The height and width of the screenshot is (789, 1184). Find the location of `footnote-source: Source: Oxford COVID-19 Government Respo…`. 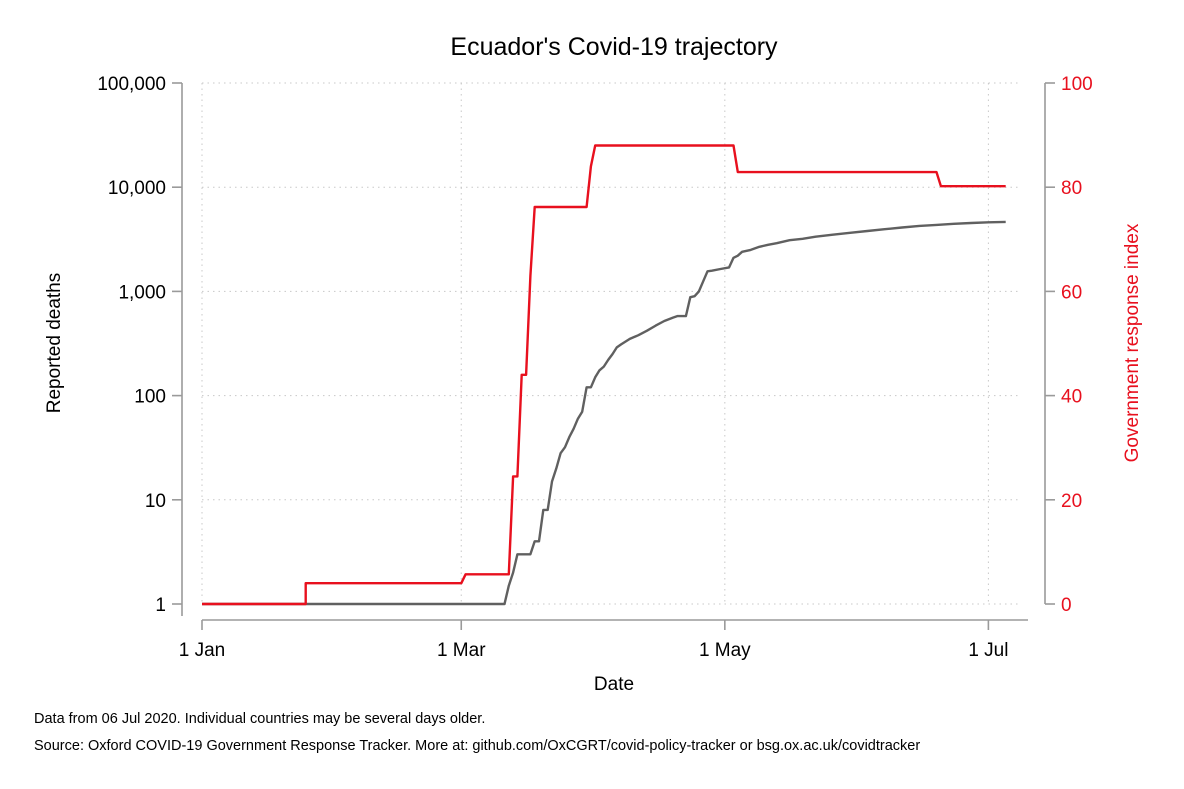

footnote-source: Source: Oxford COVID-19 Government Respo… is located at coordinates (477, 746).